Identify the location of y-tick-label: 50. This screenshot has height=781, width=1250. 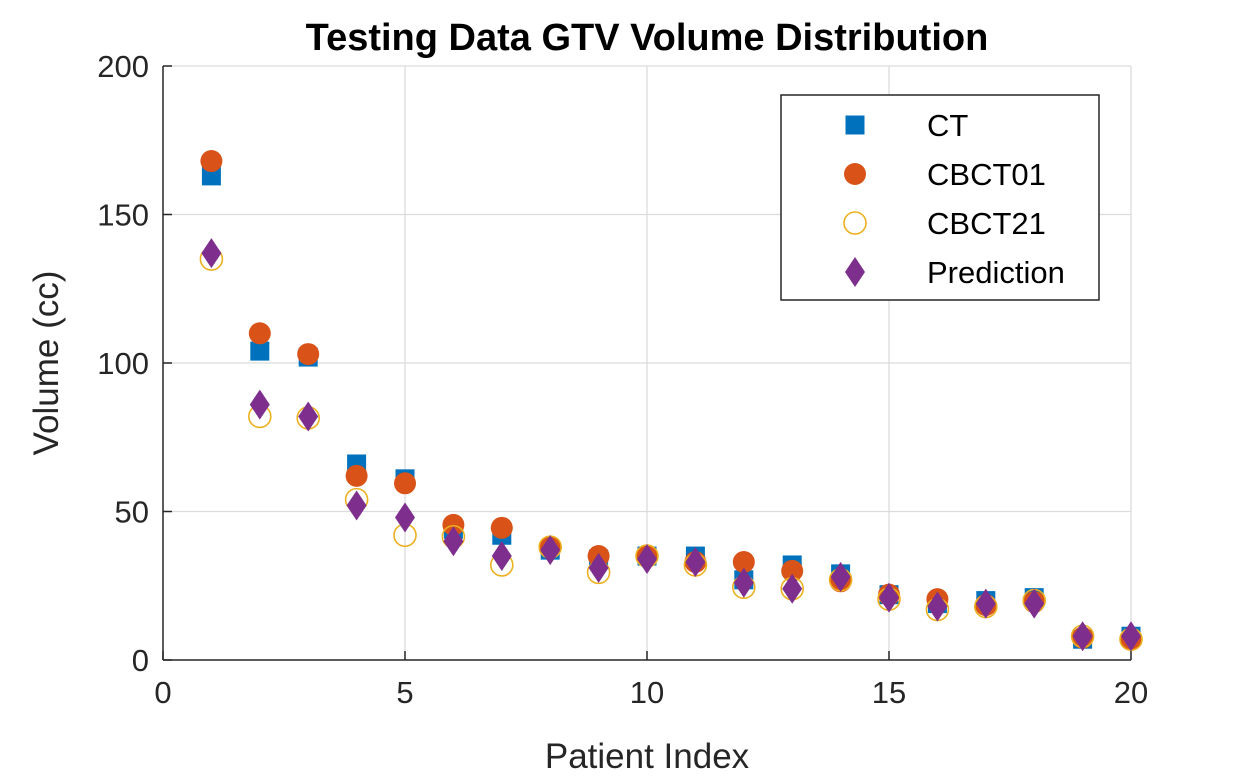
(132, 512).